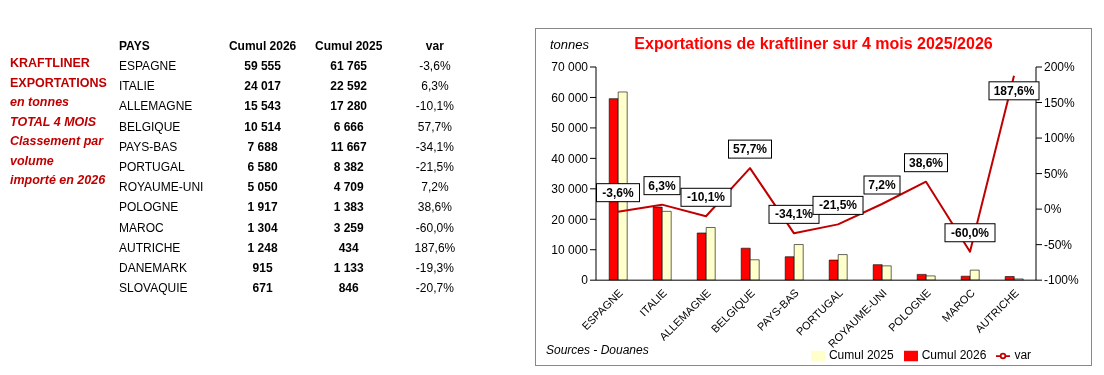 The image size is (1104, 375). I want to click on data-label: 671, so click(262, 289).